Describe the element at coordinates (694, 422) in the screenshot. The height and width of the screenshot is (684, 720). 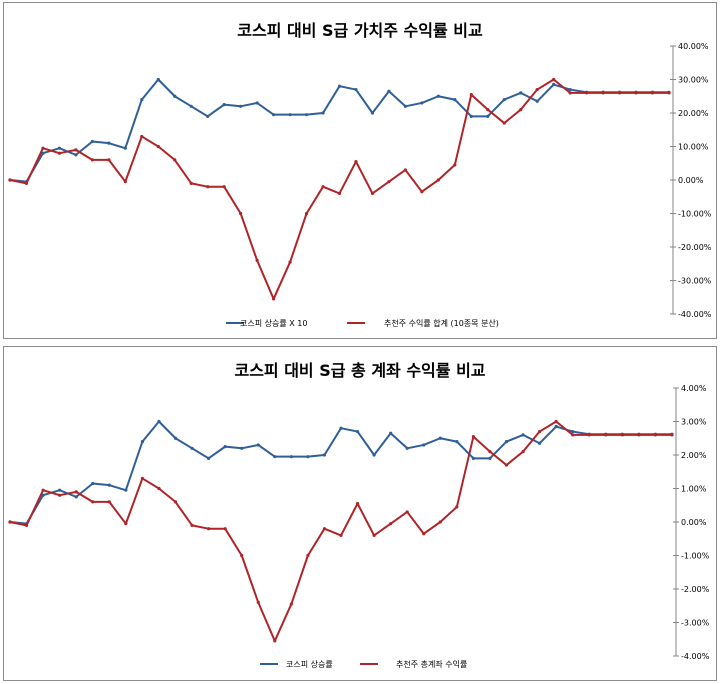
I see `chart-2-y-tick-label: 3.00%` at that location.